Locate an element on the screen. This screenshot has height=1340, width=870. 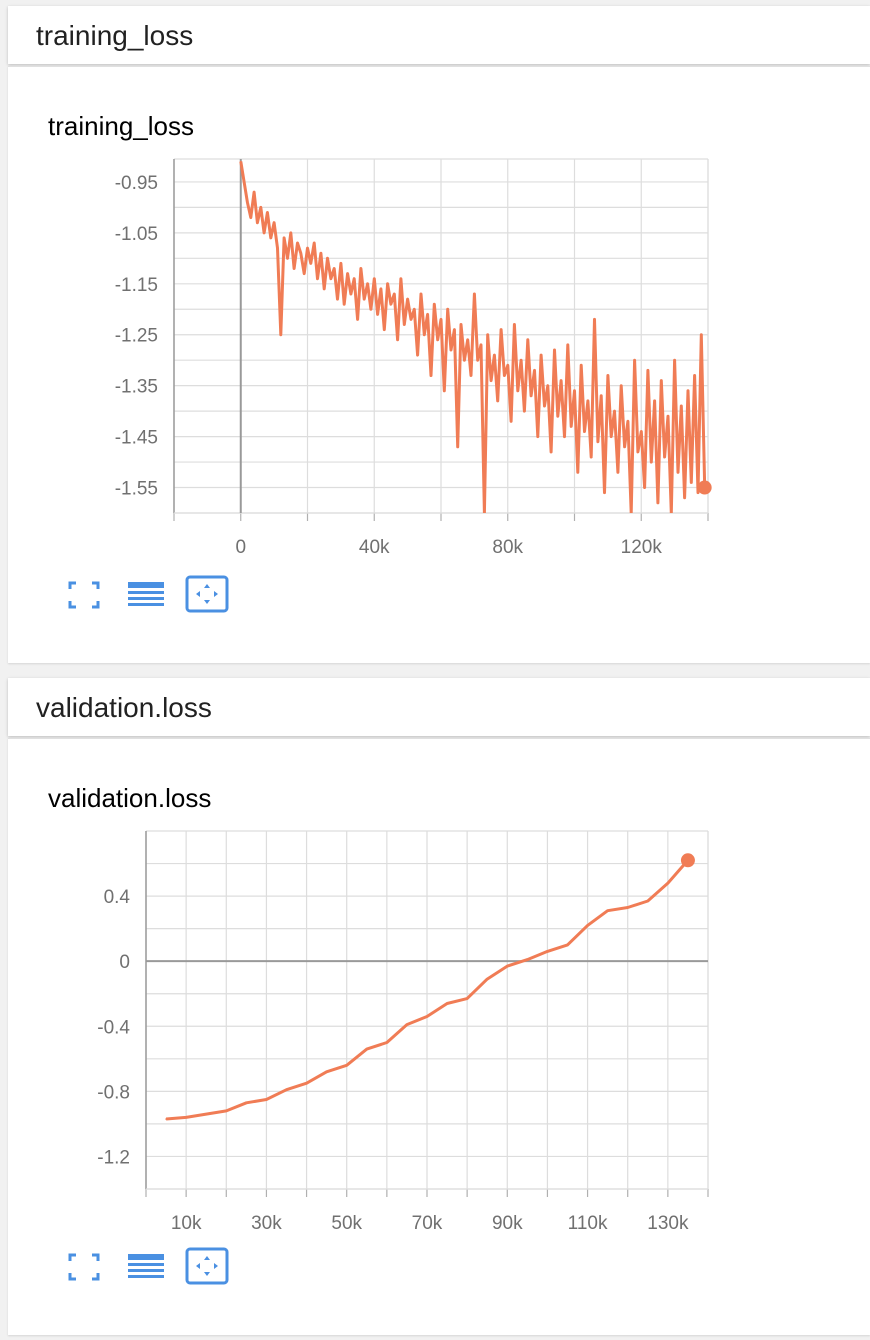
series-line is located at coordinates (473, 337).